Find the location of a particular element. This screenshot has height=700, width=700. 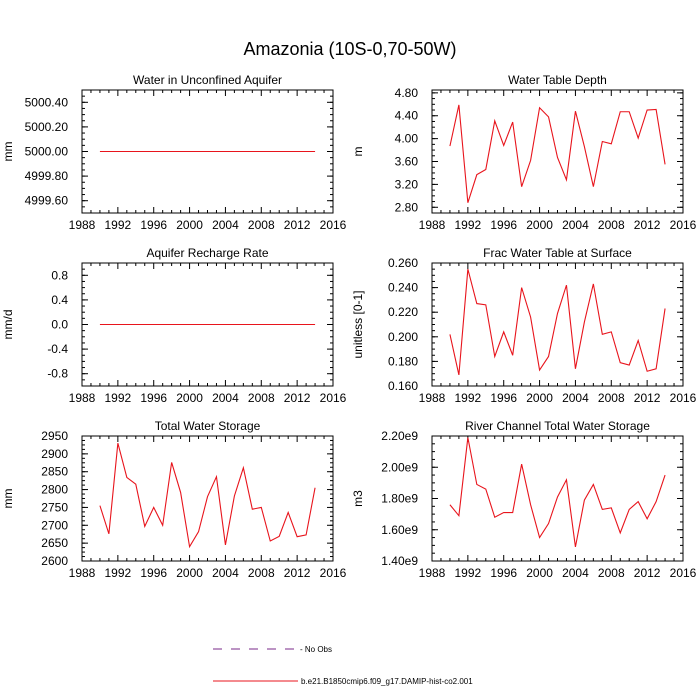

panel-title: Total Water Storage is located at coordinates (208, 426).